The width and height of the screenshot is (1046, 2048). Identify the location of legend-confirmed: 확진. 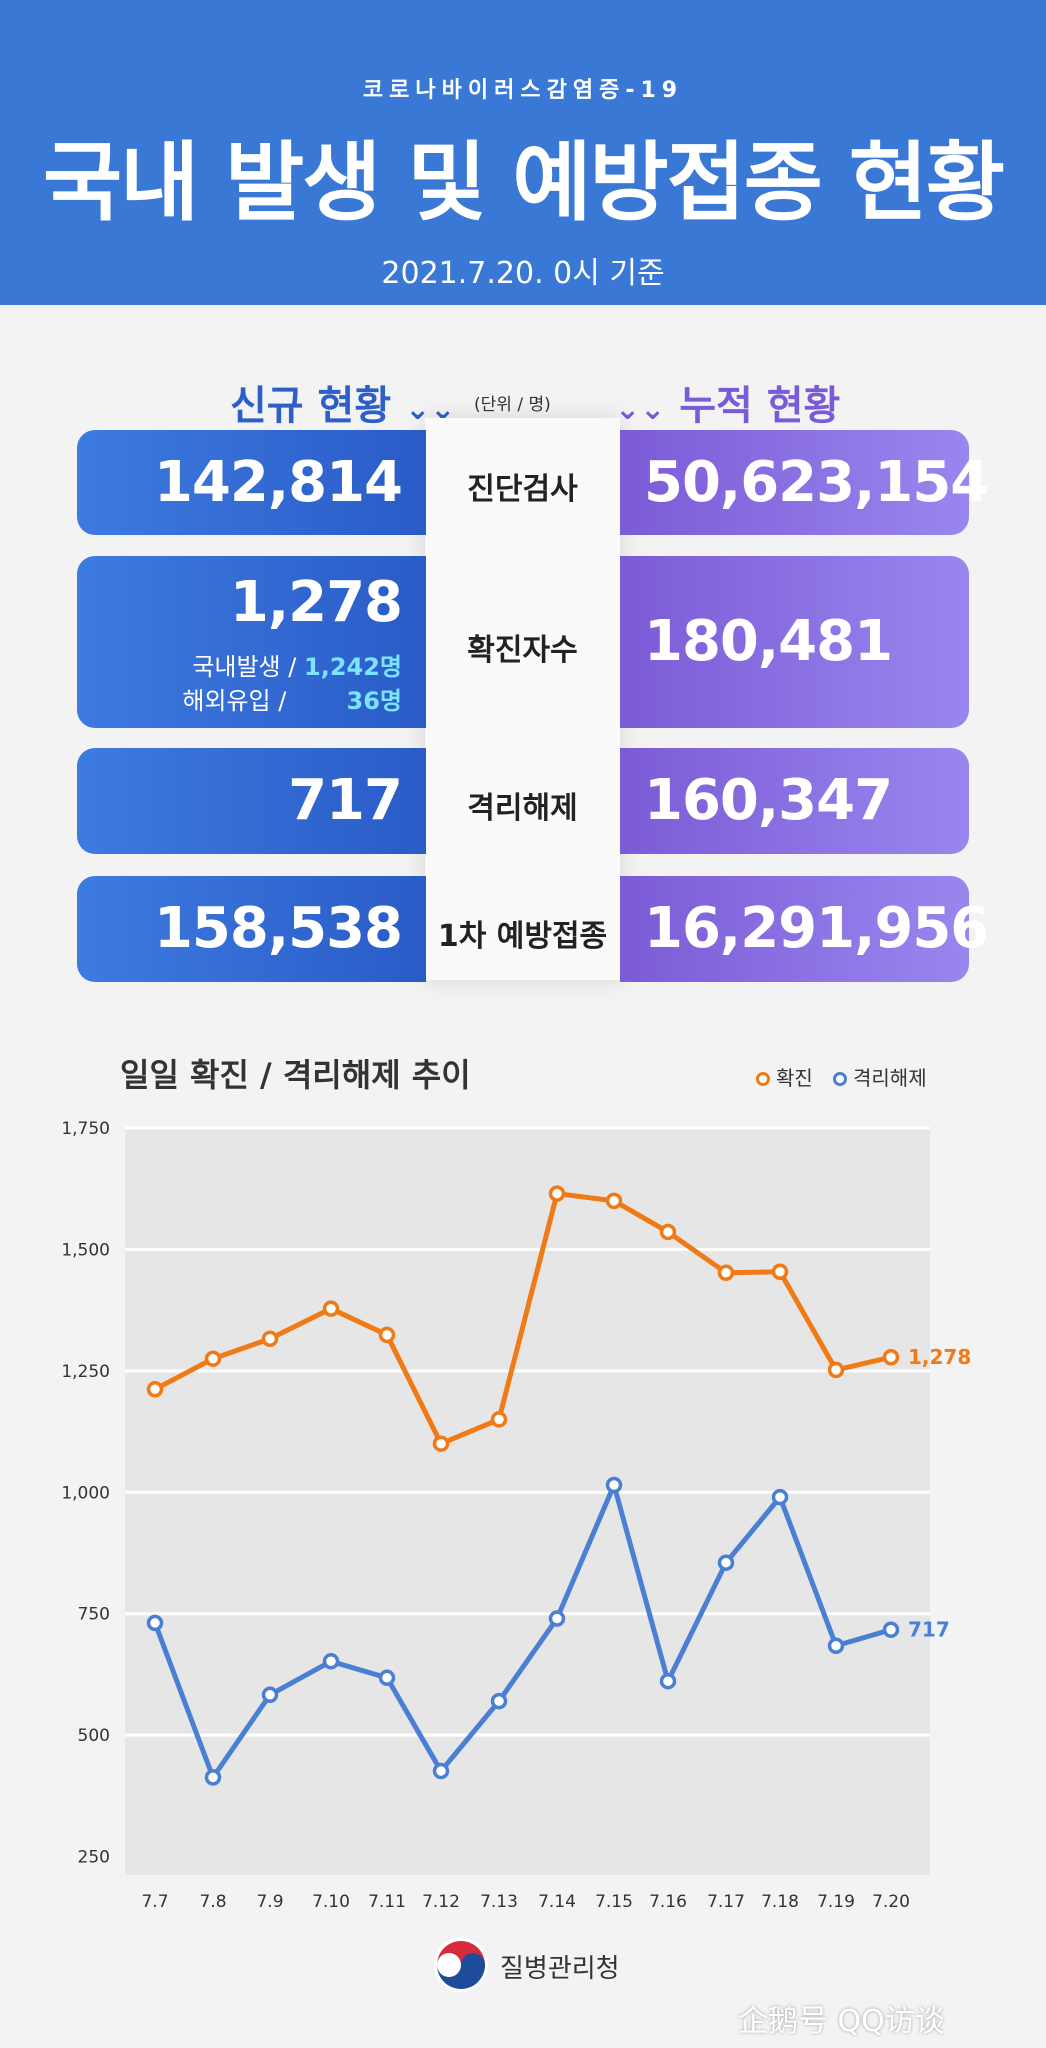
(784, 1076).